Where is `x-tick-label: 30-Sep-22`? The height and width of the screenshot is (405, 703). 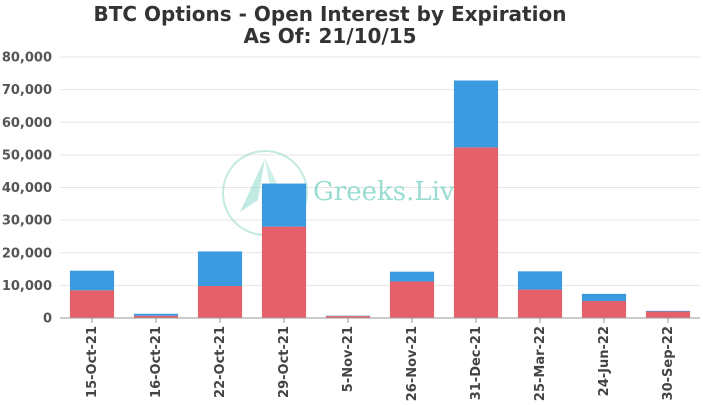
x-tick-label: 30-Sep-22 is located at coordinates (668, 363).